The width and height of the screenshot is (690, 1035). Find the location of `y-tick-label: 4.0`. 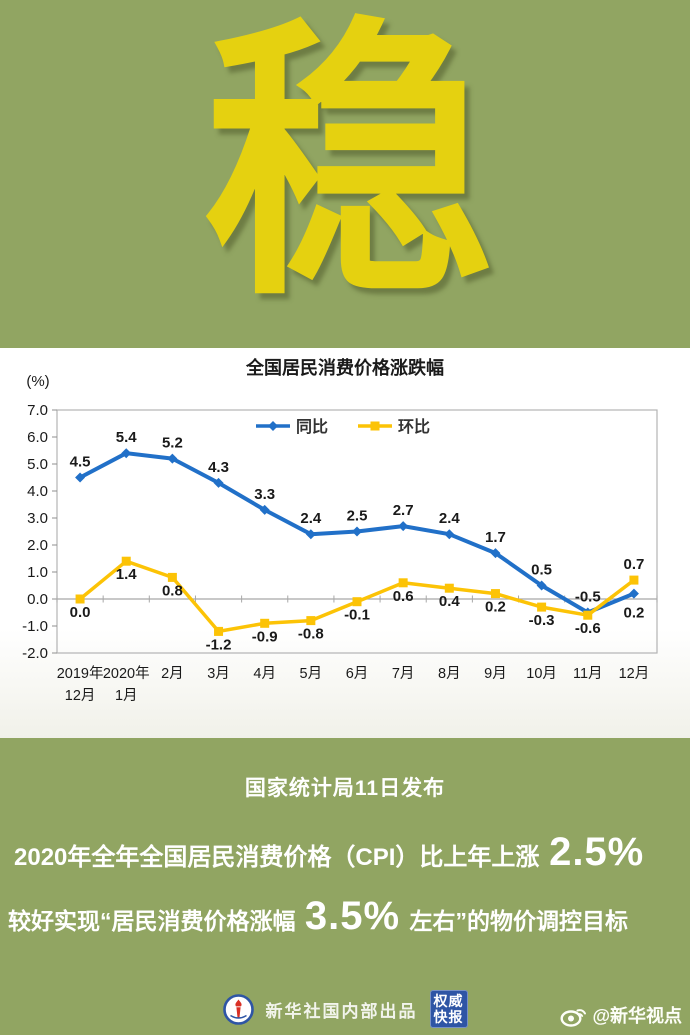

y-tick-label: 4.0 is located at coordinates (37, 491).